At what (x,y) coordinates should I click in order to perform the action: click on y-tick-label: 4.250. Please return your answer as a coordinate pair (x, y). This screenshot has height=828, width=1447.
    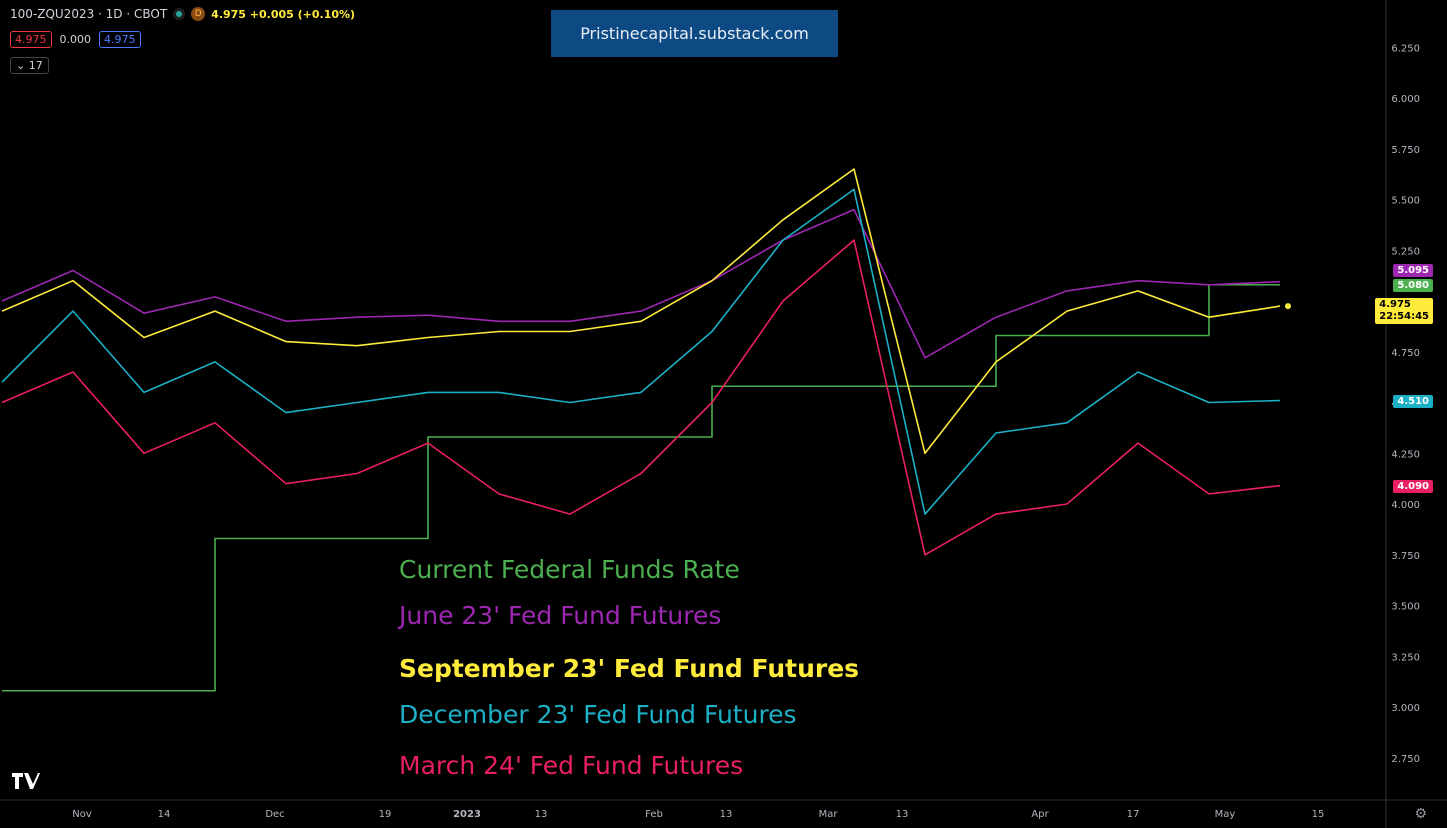
    Looking at the image, I should click on (1405, 454).